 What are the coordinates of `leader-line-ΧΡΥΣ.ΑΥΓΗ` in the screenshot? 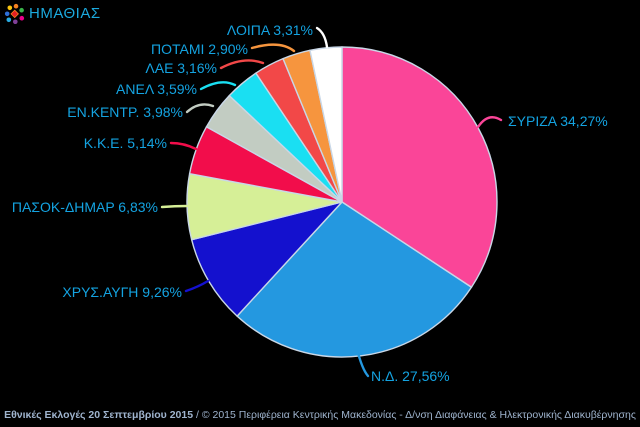 It's located at (197, 286).